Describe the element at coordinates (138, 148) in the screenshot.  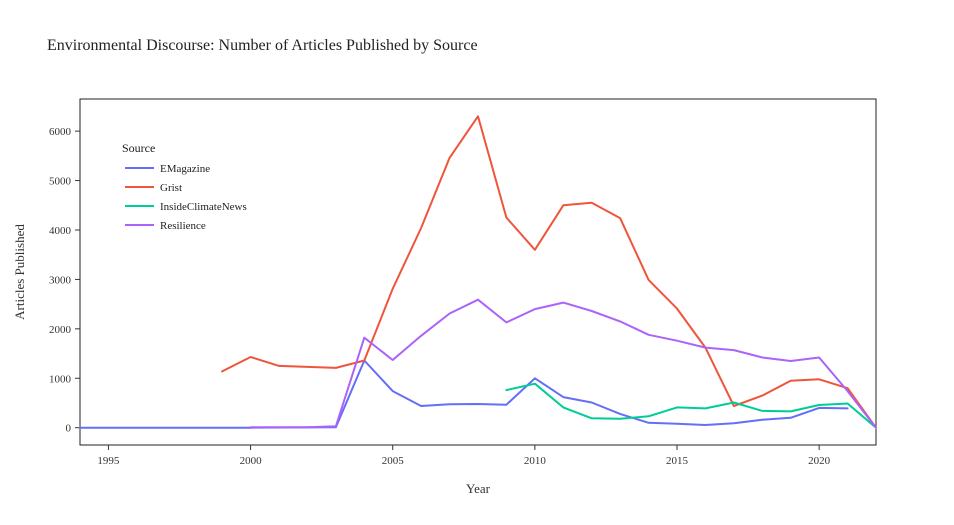
I see `legend-title: Source` at that location.